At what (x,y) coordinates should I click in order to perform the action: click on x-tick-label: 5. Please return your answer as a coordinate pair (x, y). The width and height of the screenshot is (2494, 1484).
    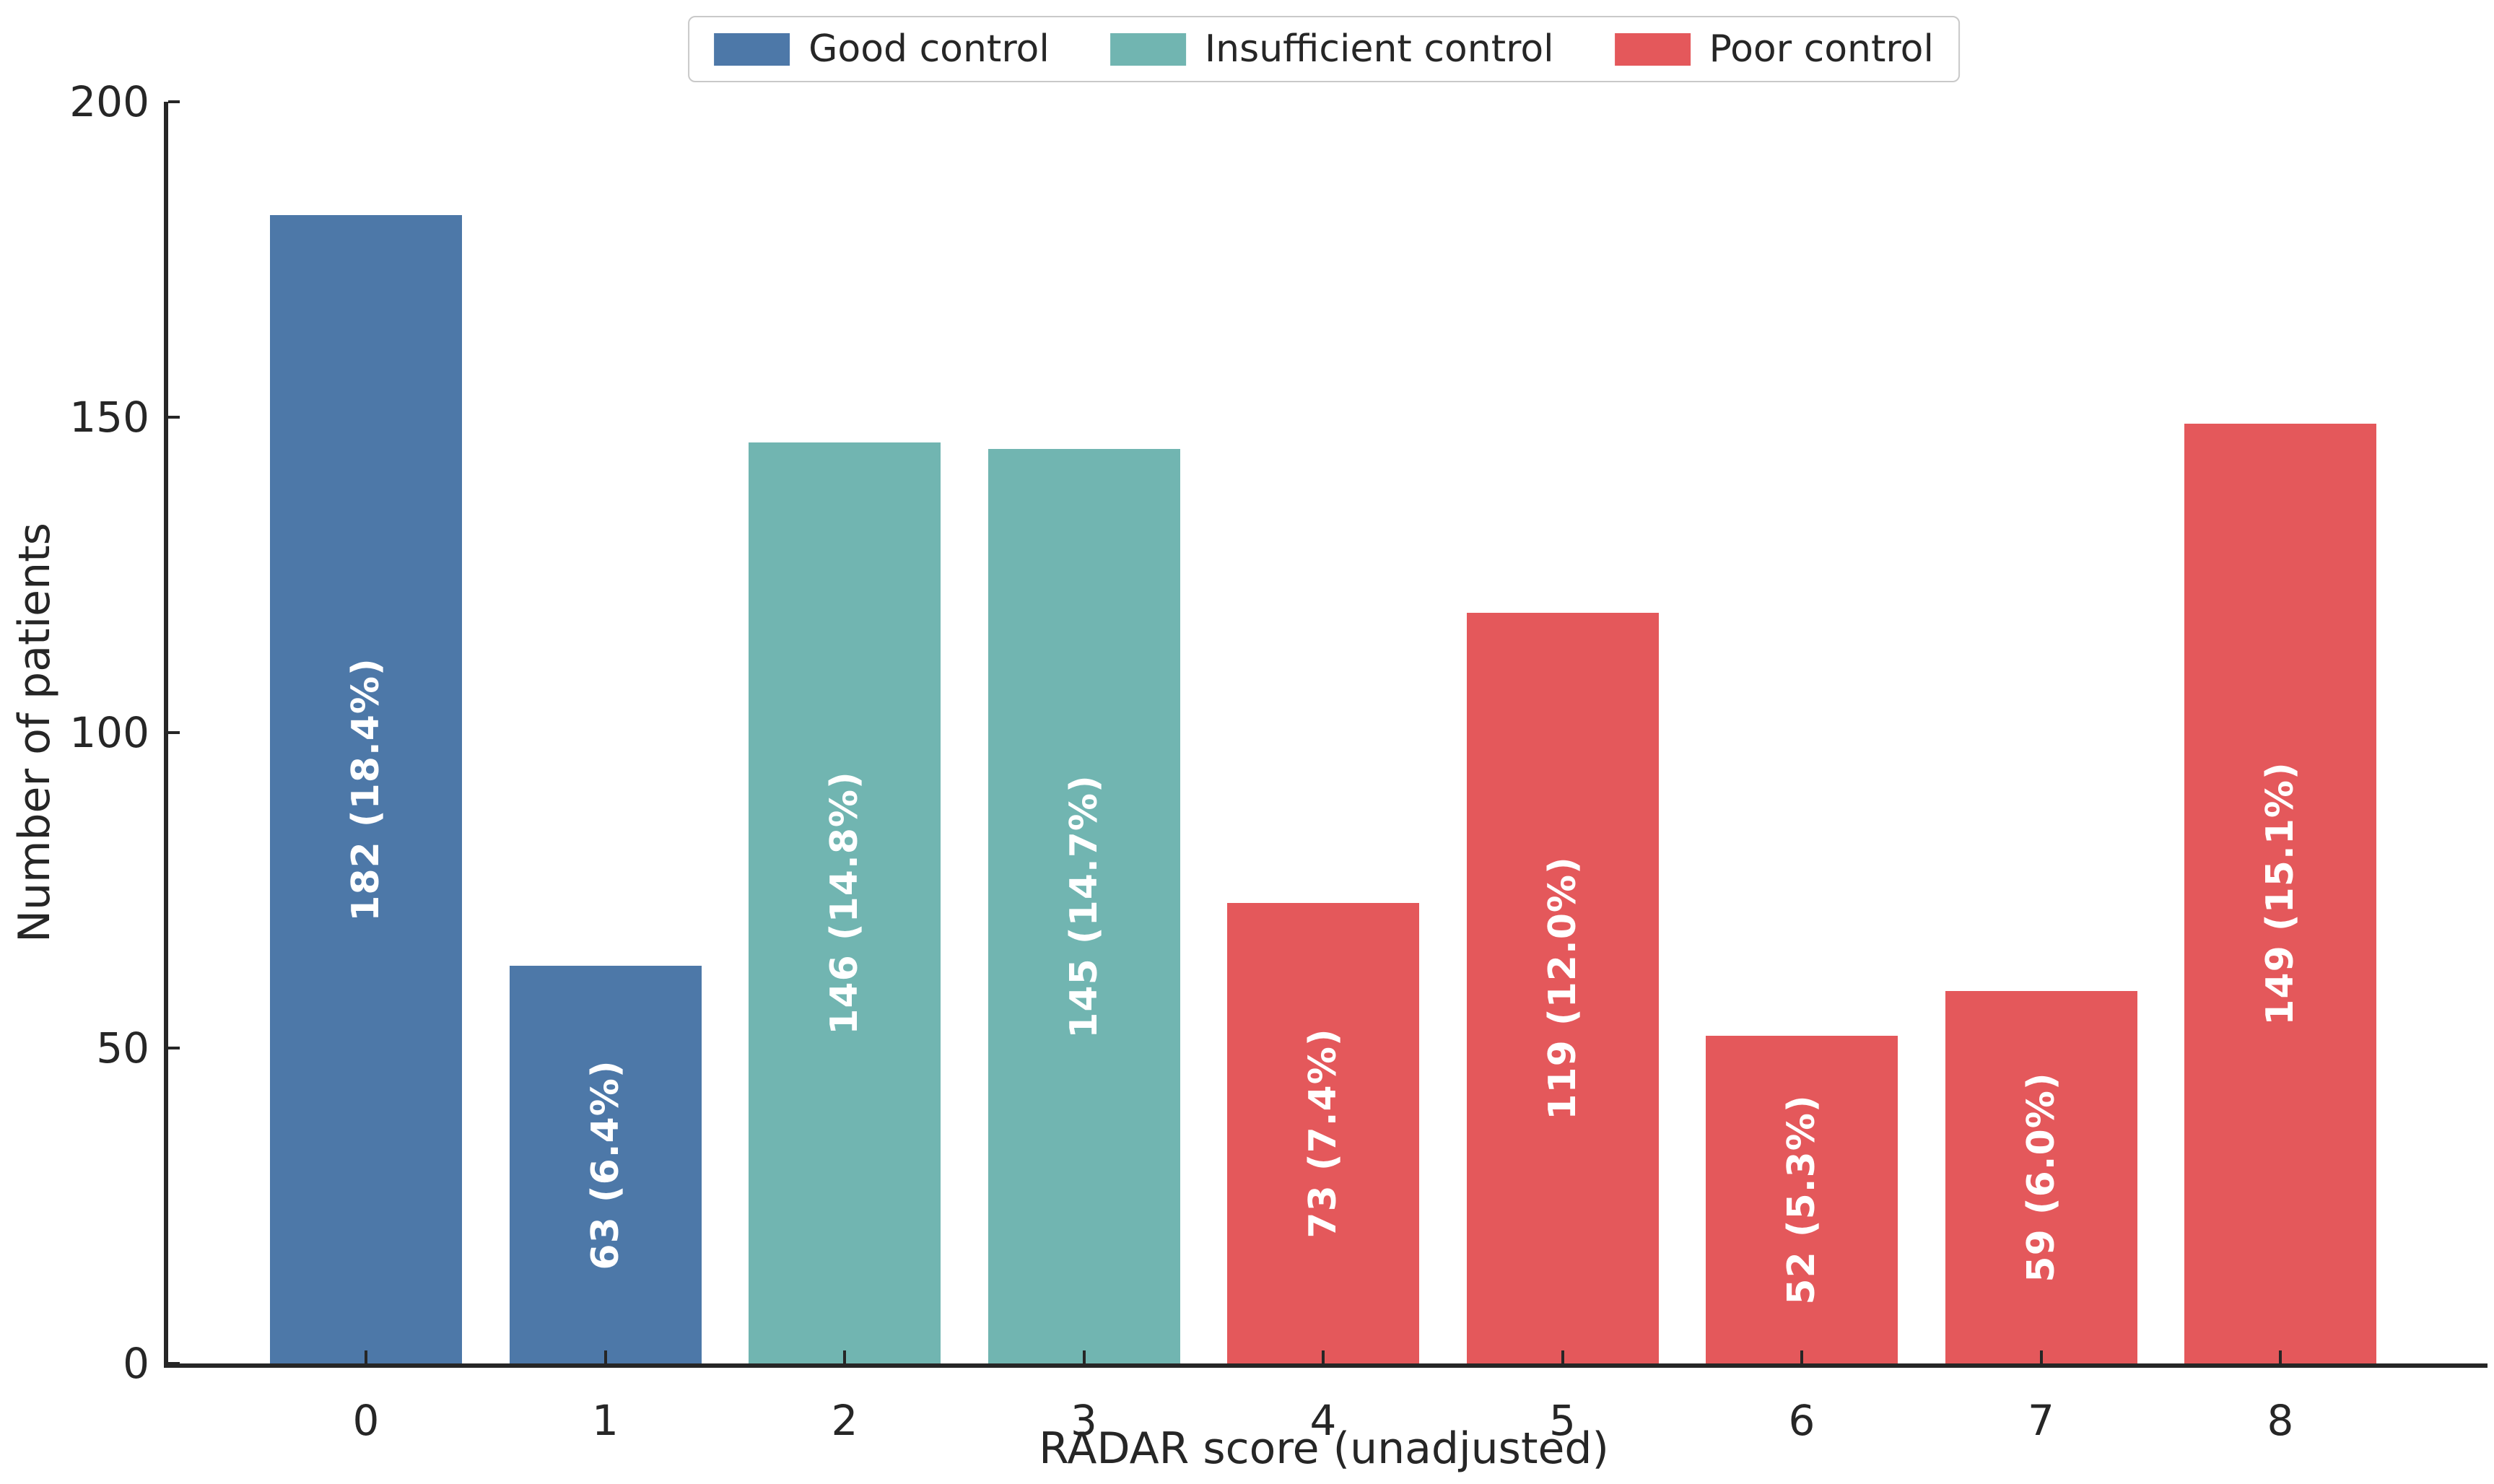
    Looking at the image, I should click on (1562, 1420).